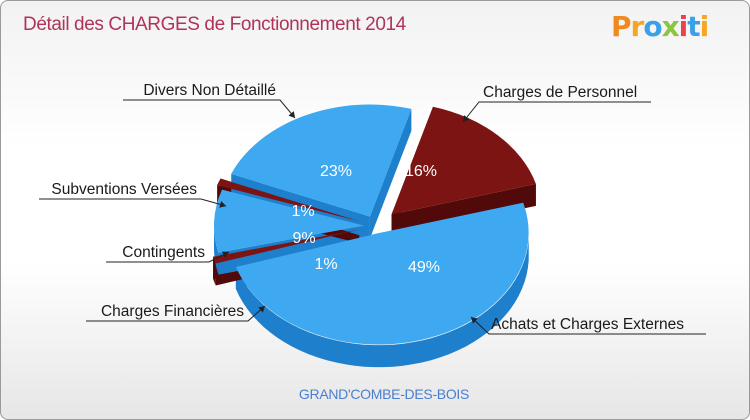 This screenshot has height=420, width=750. I want to click on slice-percent-label: 16%, so click(421, 171).